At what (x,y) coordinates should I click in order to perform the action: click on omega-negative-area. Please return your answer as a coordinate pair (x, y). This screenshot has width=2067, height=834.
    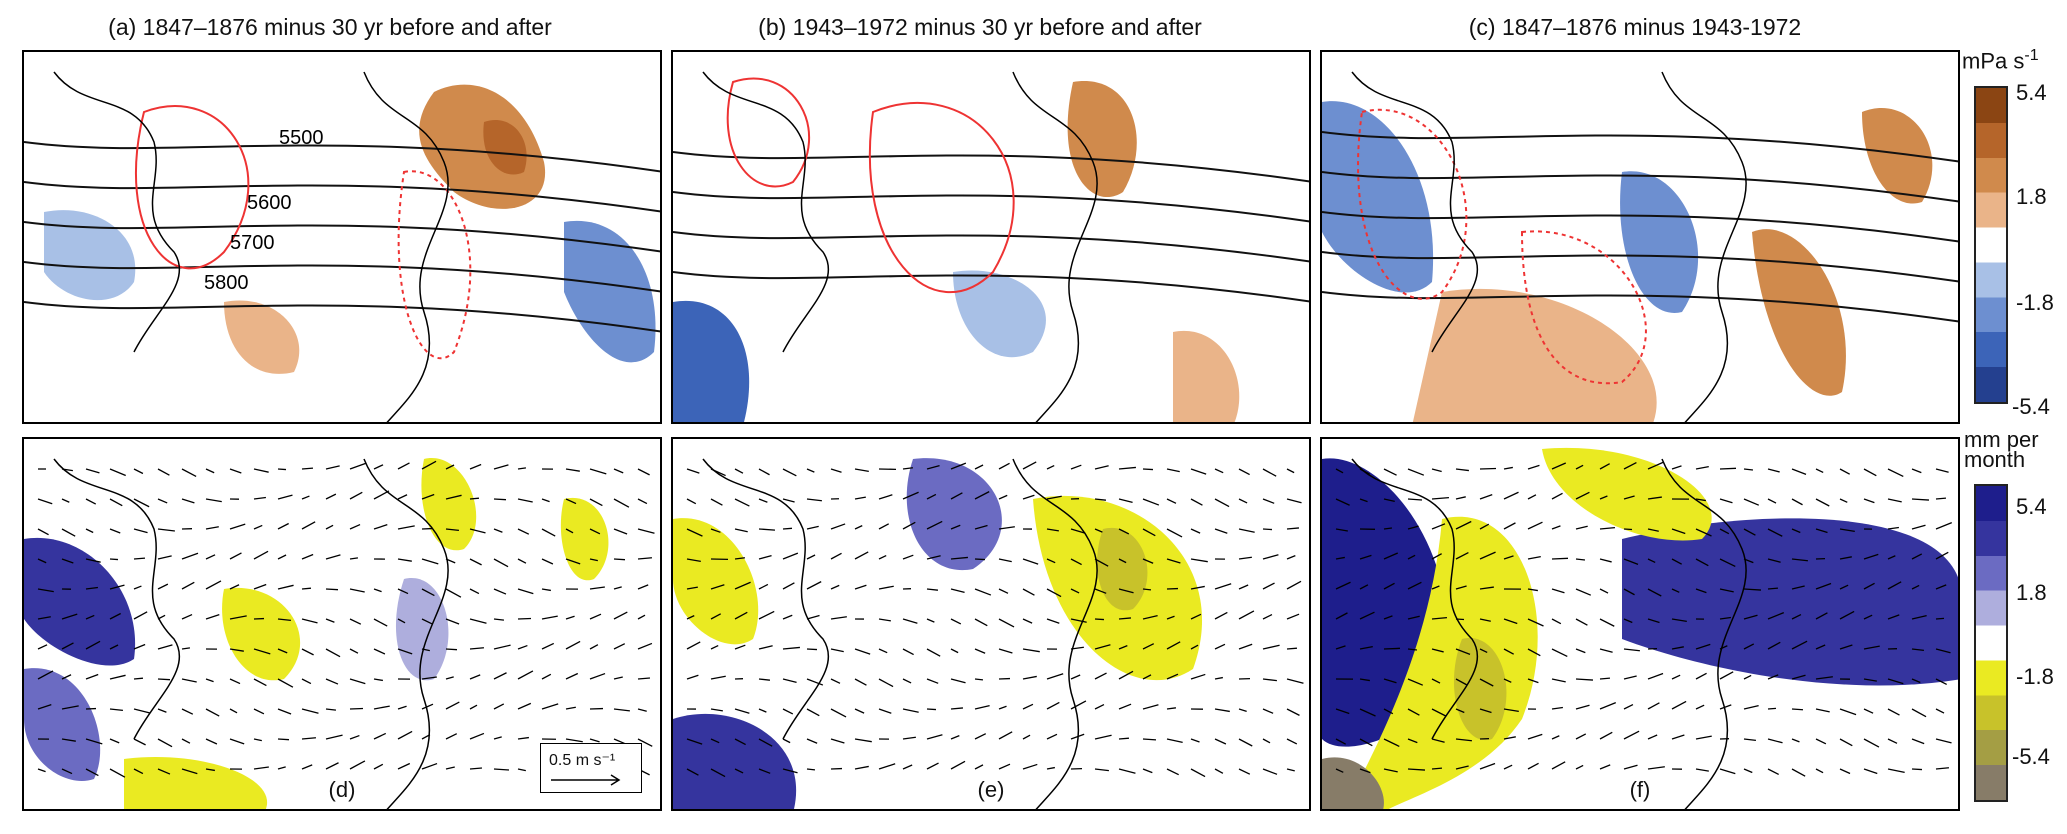
    Looking at the image, I should click on (999, 314).